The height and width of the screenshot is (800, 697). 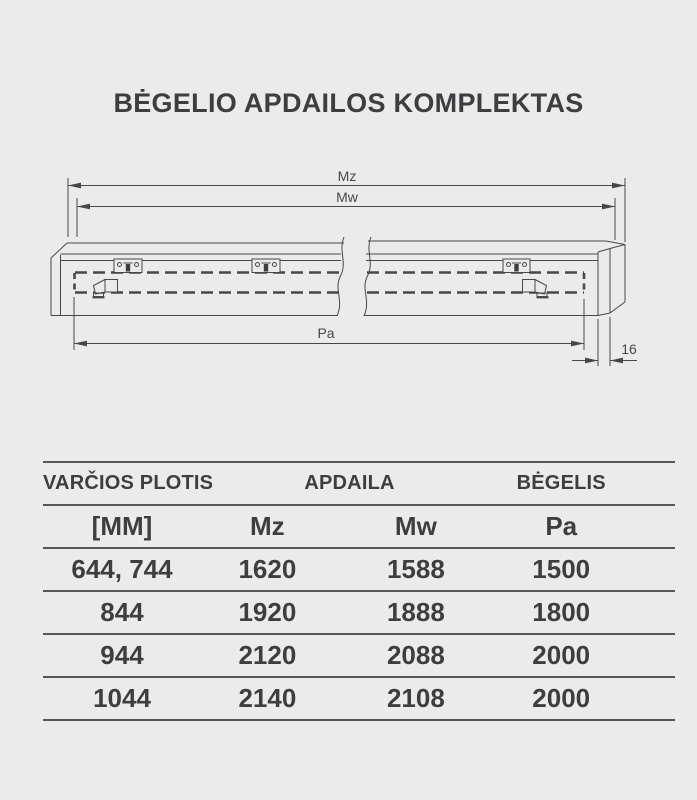 I want to click on table-group-header-row: VARČIOS PLOTIS APDAILA BĖGELIS, so click(x=359, y=484).